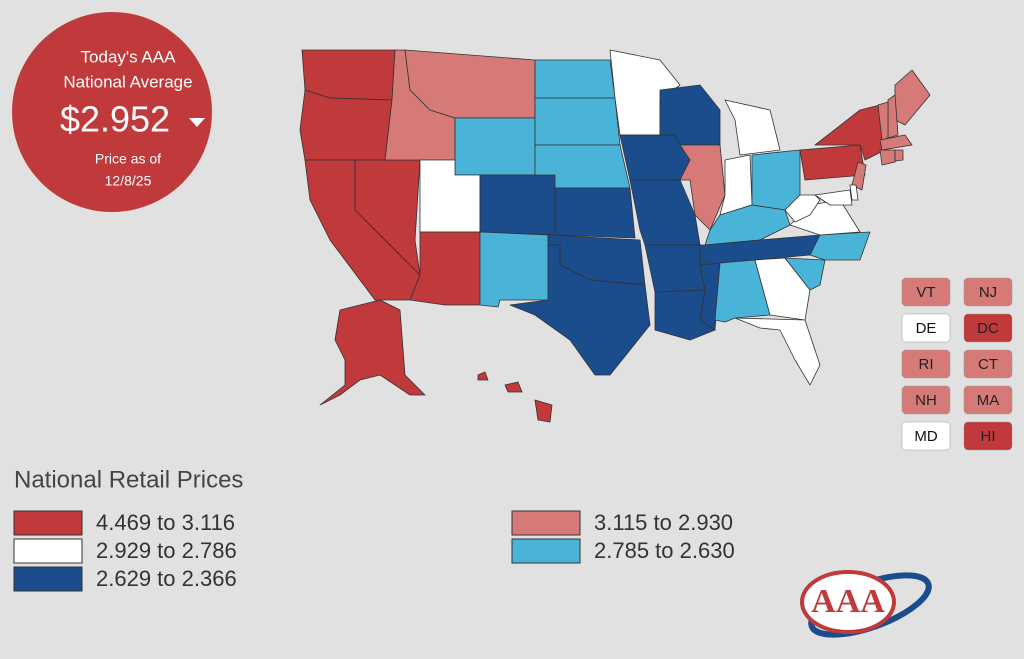 This screenshot has width=1024, height=659. I want to click on small-states: VT NJ DE DC RI CT NH MA MD HI, so click(957, 364).